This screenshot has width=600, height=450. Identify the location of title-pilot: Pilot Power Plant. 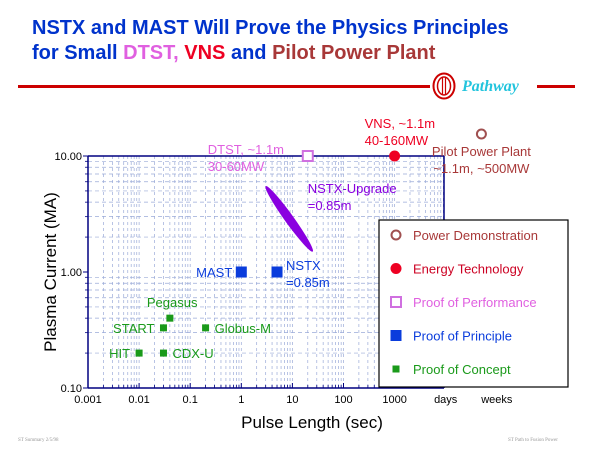
(354, 53).